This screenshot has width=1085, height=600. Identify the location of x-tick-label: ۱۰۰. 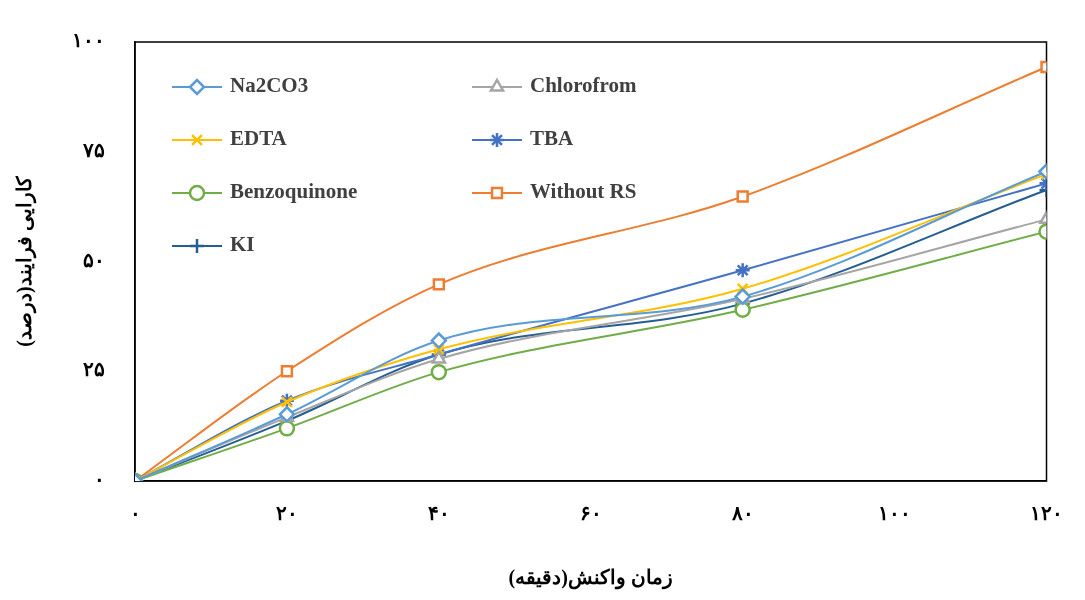
(895, 513).